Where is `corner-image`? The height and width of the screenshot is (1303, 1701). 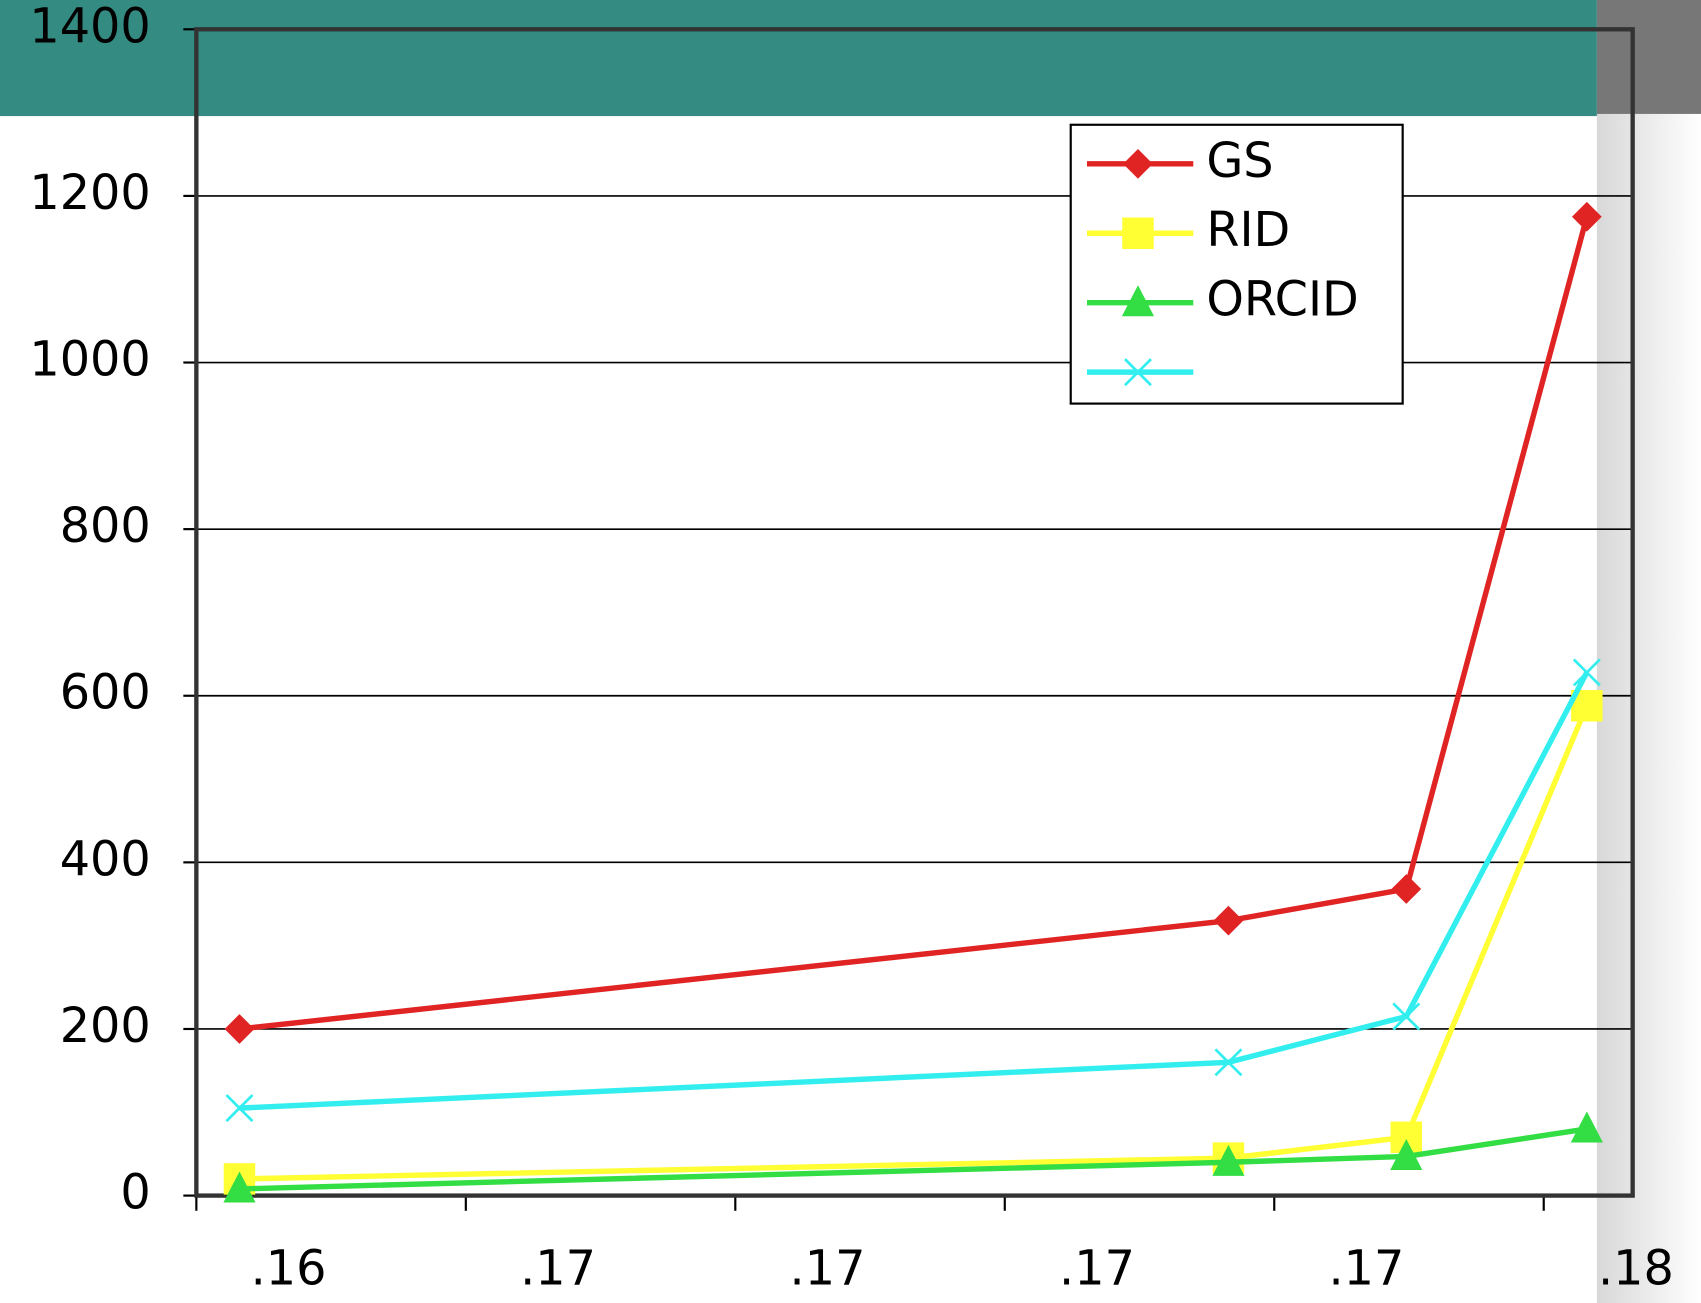
corner-image is located at coordinates (1648, 57).